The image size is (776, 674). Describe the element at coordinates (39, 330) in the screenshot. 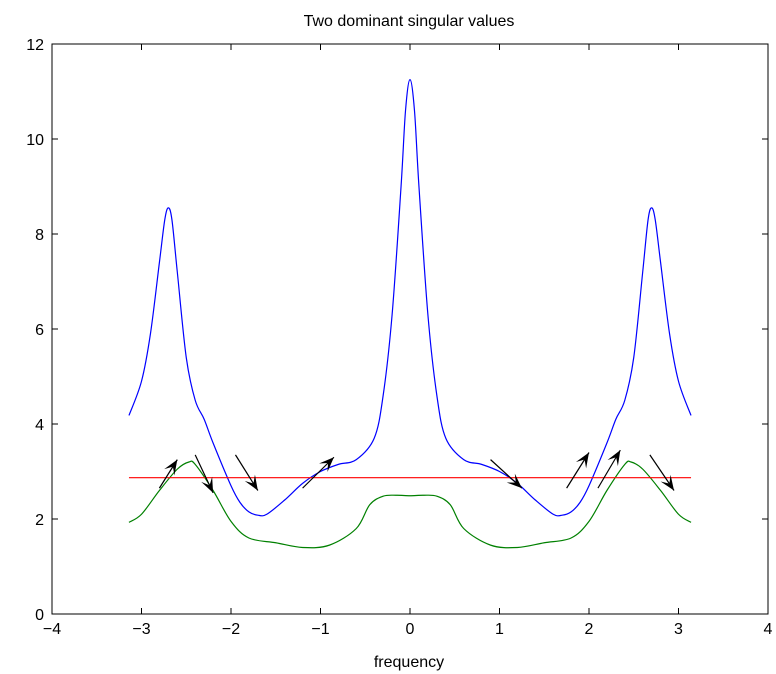

I see `y-tick-label: 6` at that location.